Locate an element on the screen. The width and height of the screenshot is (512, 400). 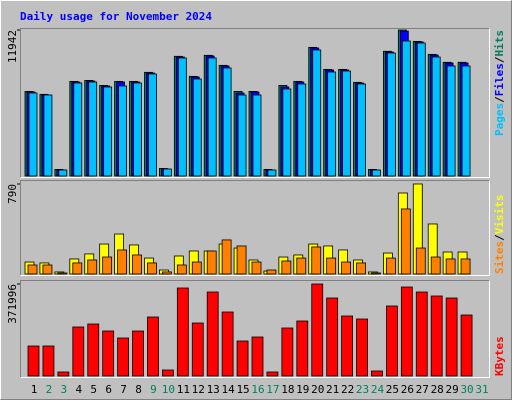
x-tick-label: 9 is located at coordinates (153, 389).